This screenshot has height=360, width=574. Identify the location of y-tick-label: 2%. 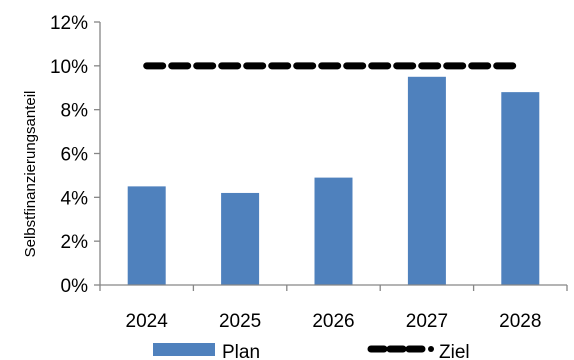
(75, 242).